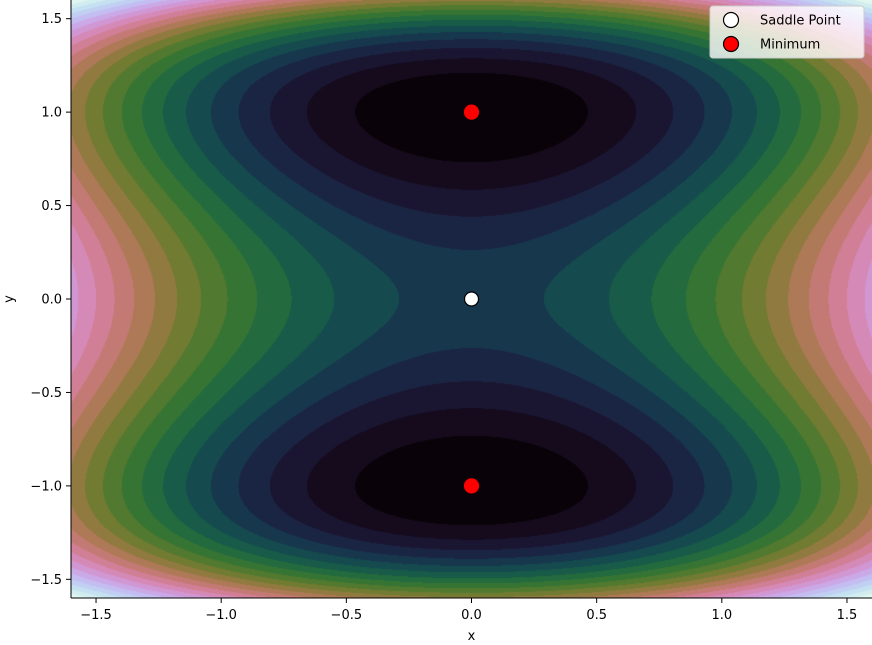  I want to click on legend: Saddle Point Minimum, so click(787, 32).